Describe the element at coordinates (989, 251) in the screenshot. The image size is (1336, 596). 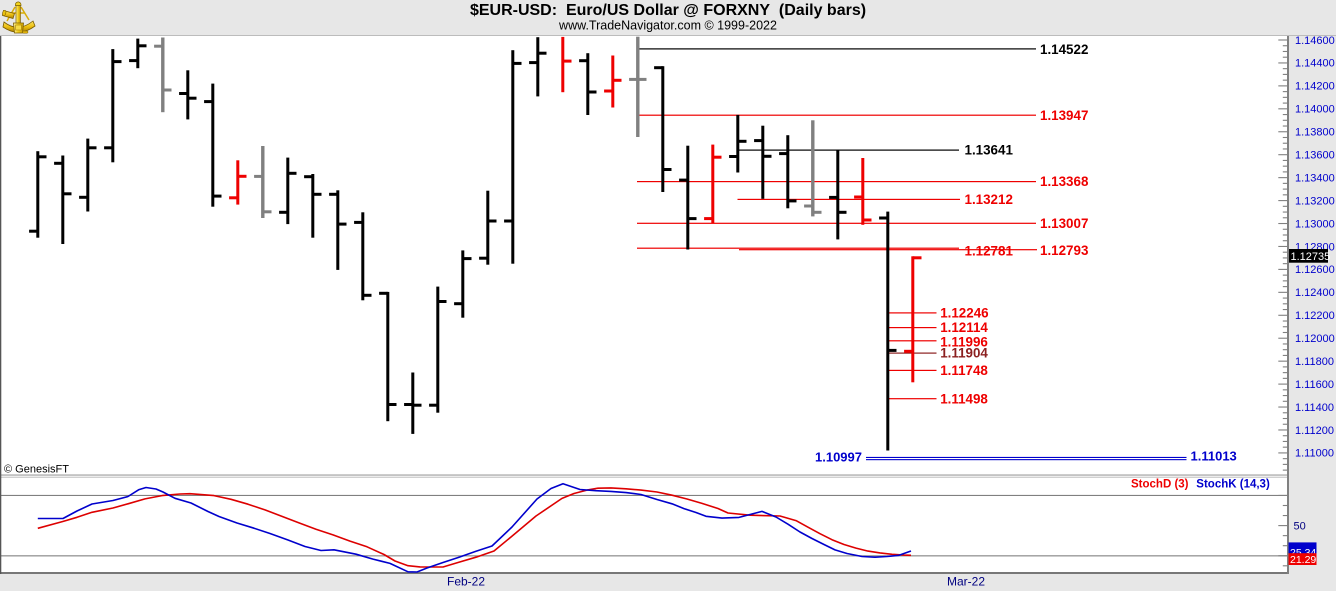
I see `svg-text: 1.12781` at that location.